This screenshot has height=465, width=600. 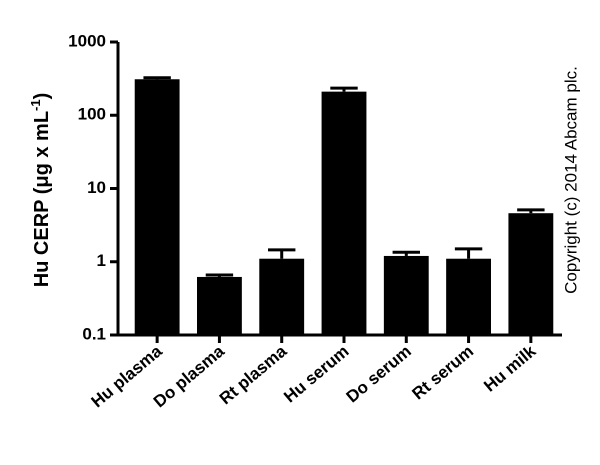 What do you see at coordinates (570, 180) in the screenshot?
I see `copyright: Copyright (c) 2014 Abcam plc.` at bounding box center [570, 180].